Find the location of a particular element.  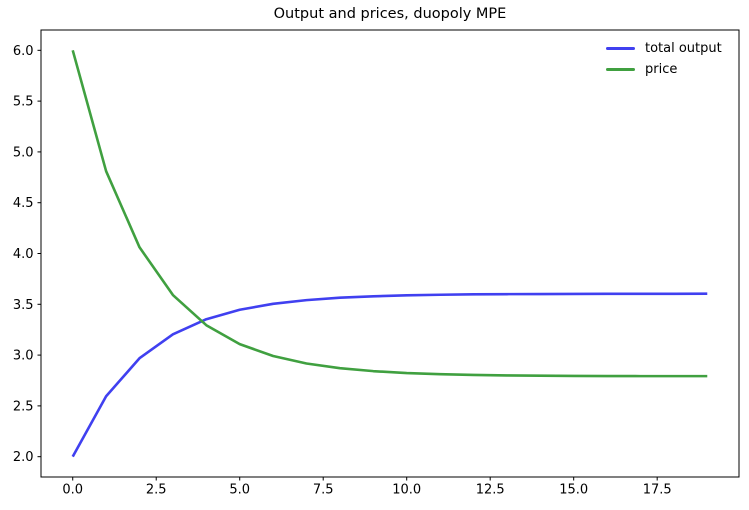

x-tick-label: 0.0 is located at coordinates (72, 490).